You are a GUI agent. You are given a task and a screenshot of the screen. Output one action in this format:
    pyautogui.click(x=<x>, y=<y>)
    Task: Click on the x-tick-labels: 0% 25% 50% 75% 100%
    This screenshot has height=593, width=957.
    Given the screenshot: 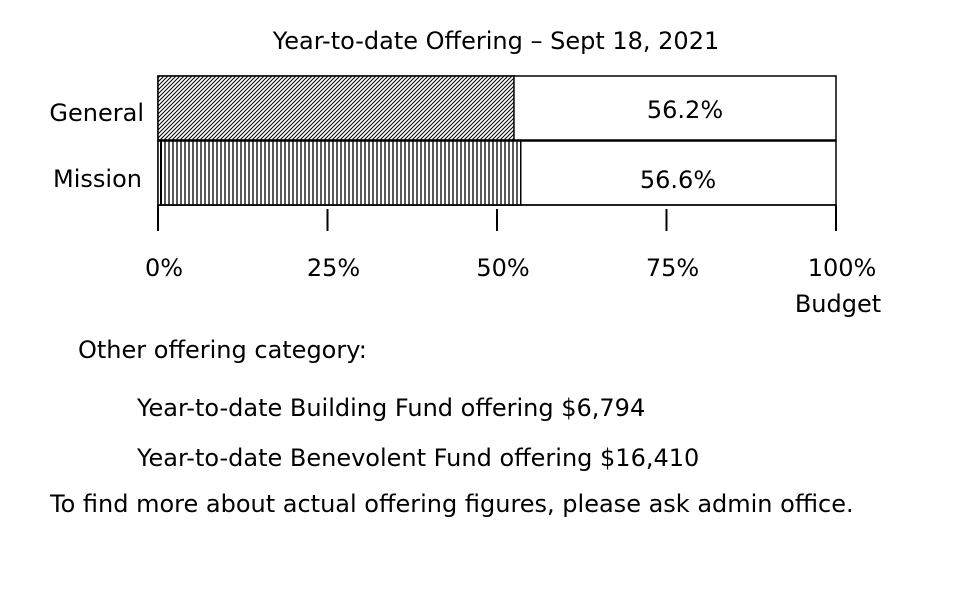 What is the action you would take?
    pyautogui.click(x=510, y=268)
    